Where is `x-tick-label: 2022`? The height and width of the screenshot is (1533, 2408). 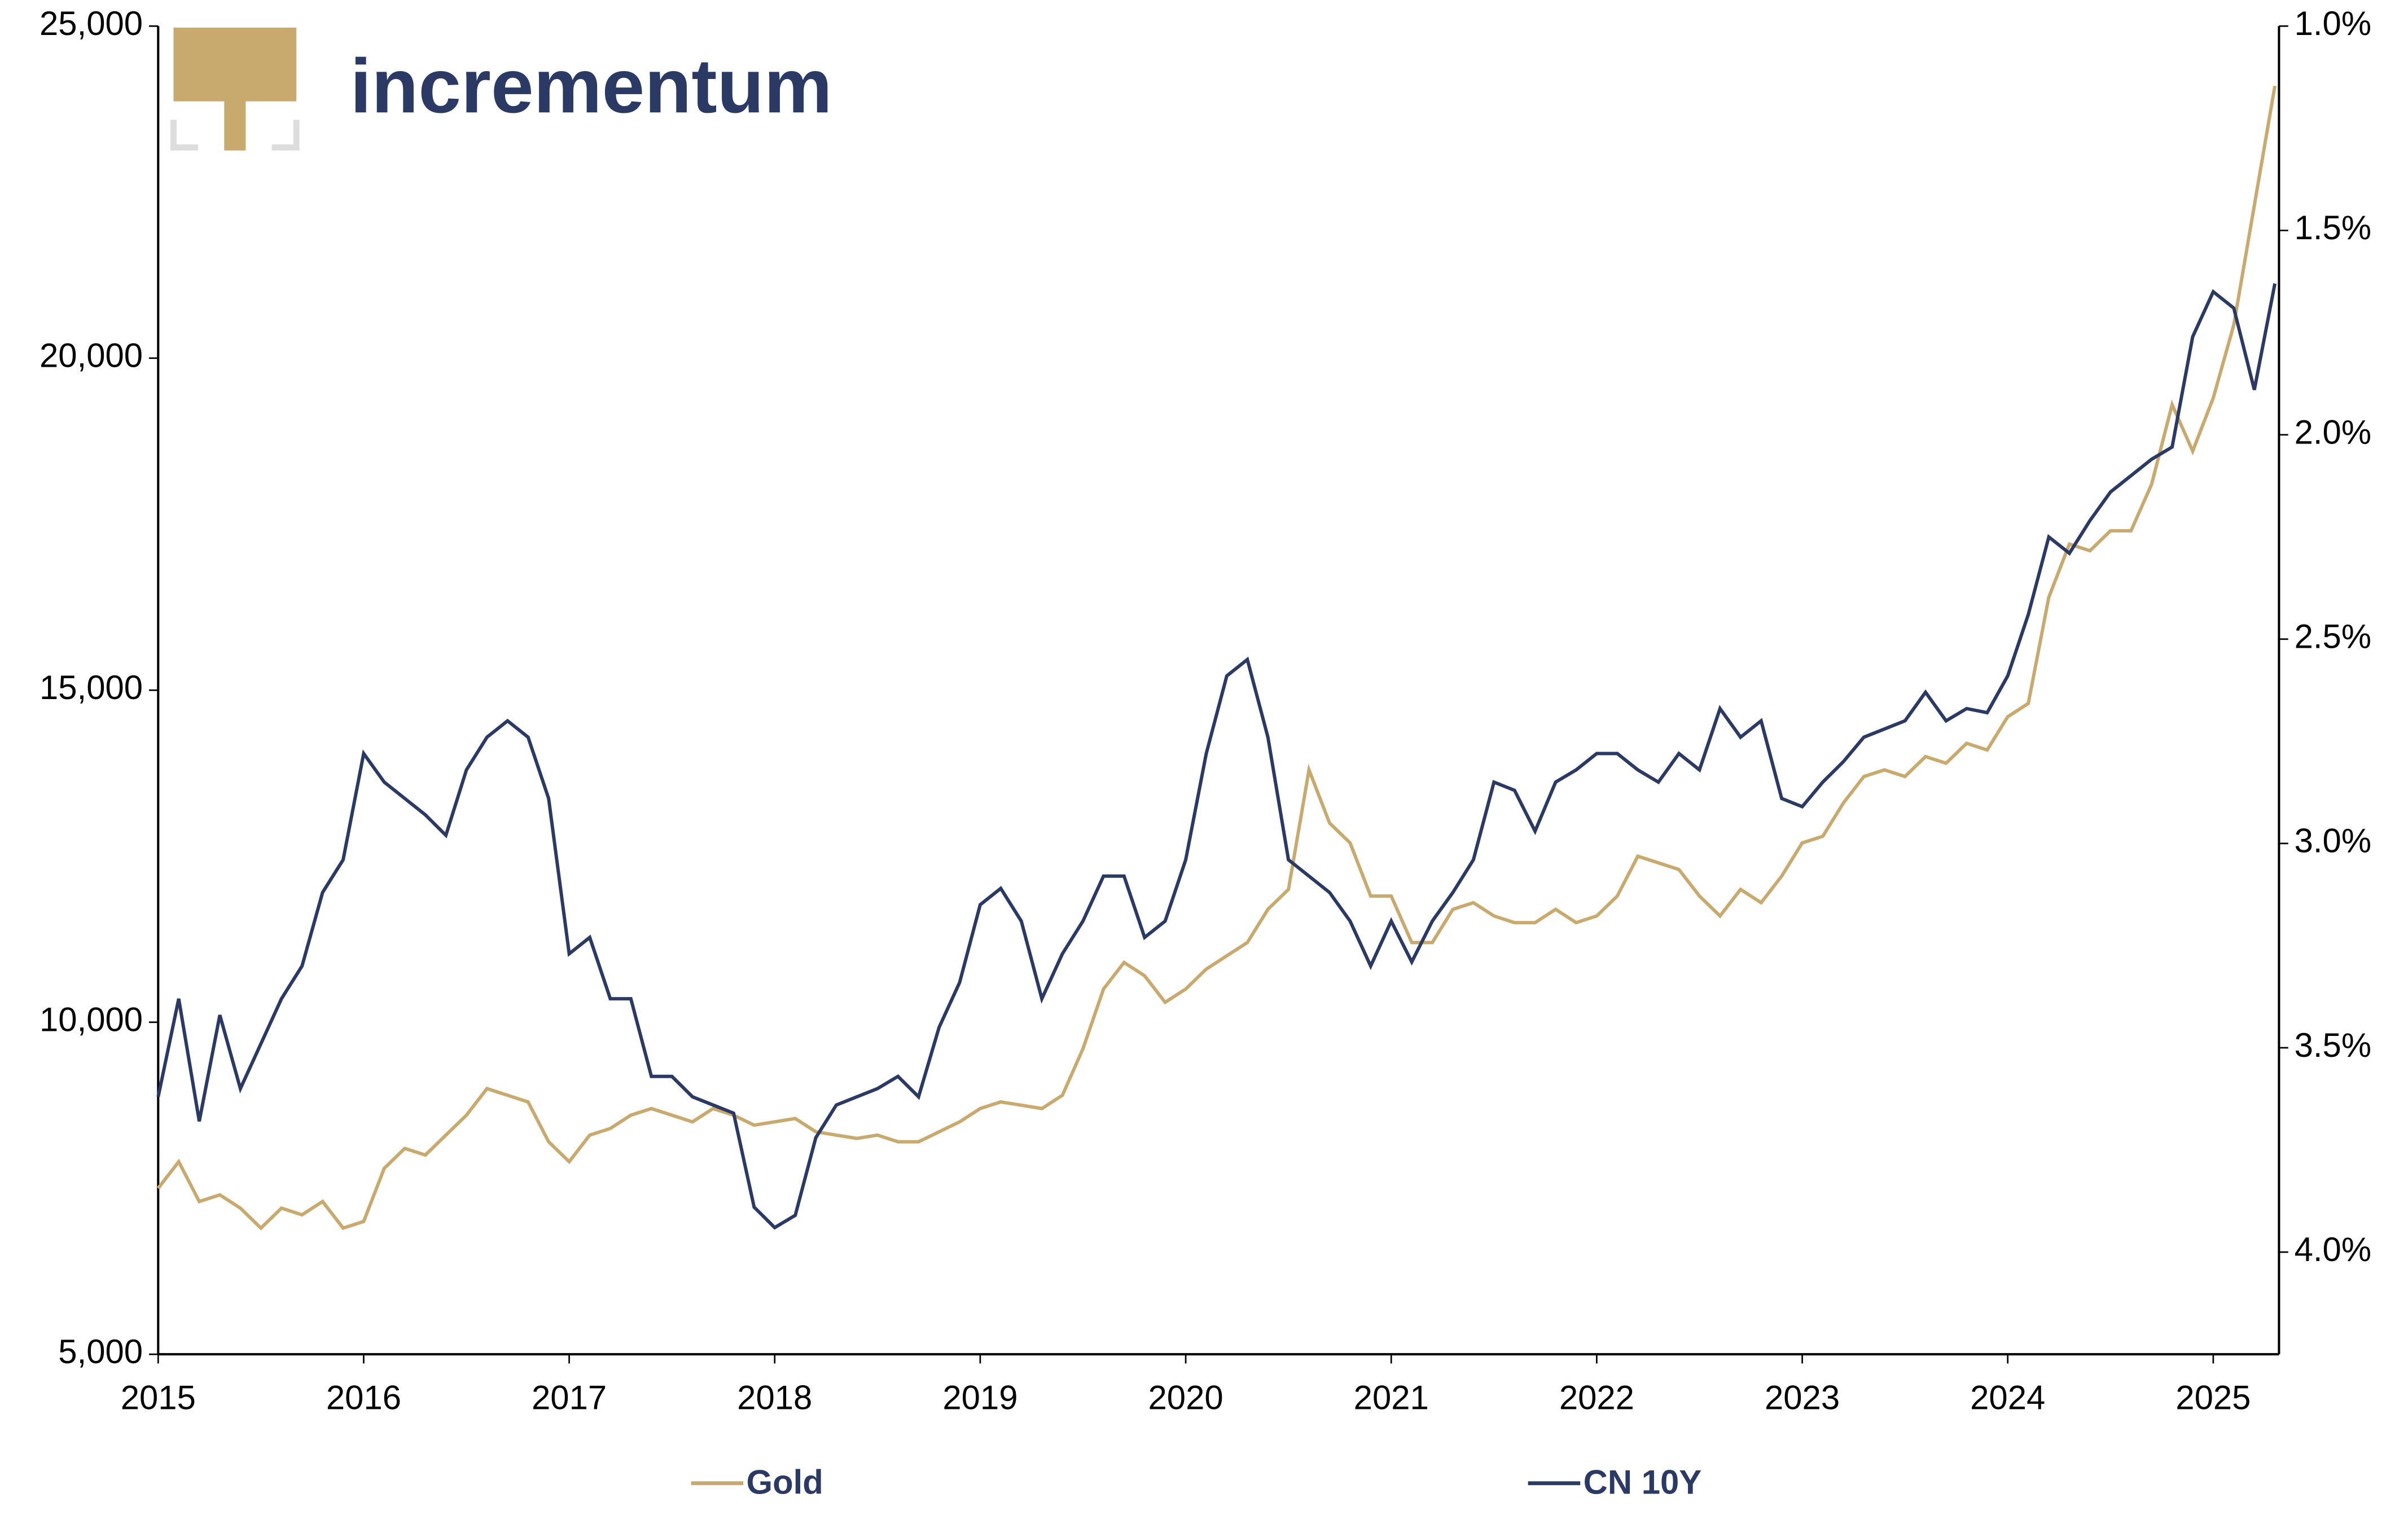
x-tick-label: 2022 is located at coordinates (1597, 1398).